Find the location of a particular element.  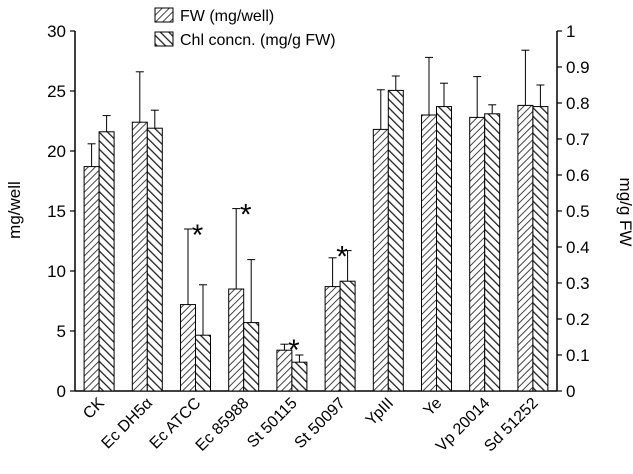

category-label: St 50115 is located at coordinates (272, 423).